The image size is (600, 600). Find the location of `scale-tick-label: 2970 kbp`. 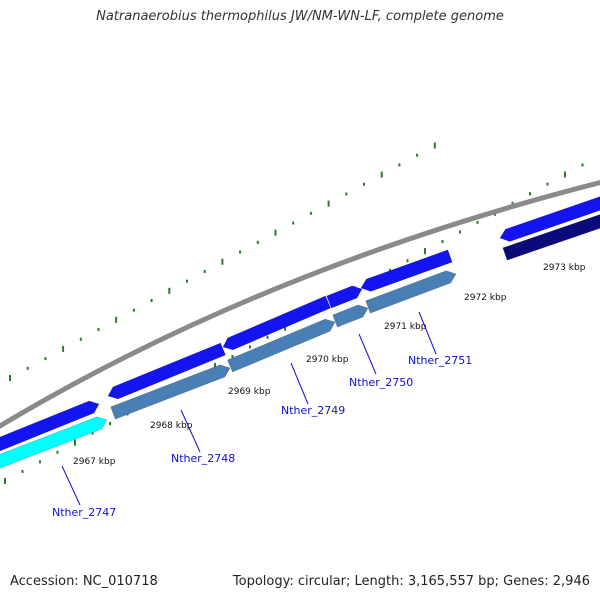

scale-tick-label: 2970 kbp is located at coordinates (327, 360).